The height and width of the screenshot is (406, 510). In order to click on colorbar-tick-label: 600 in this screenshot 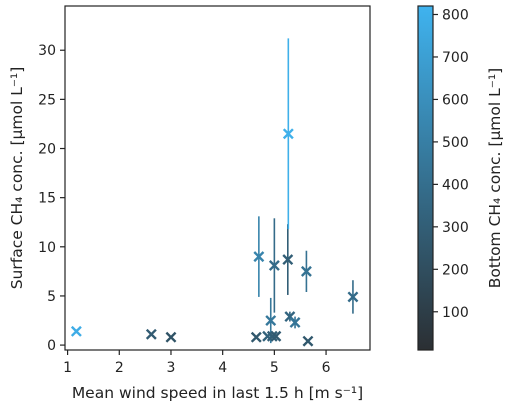, I will do `click(455, 100)`.